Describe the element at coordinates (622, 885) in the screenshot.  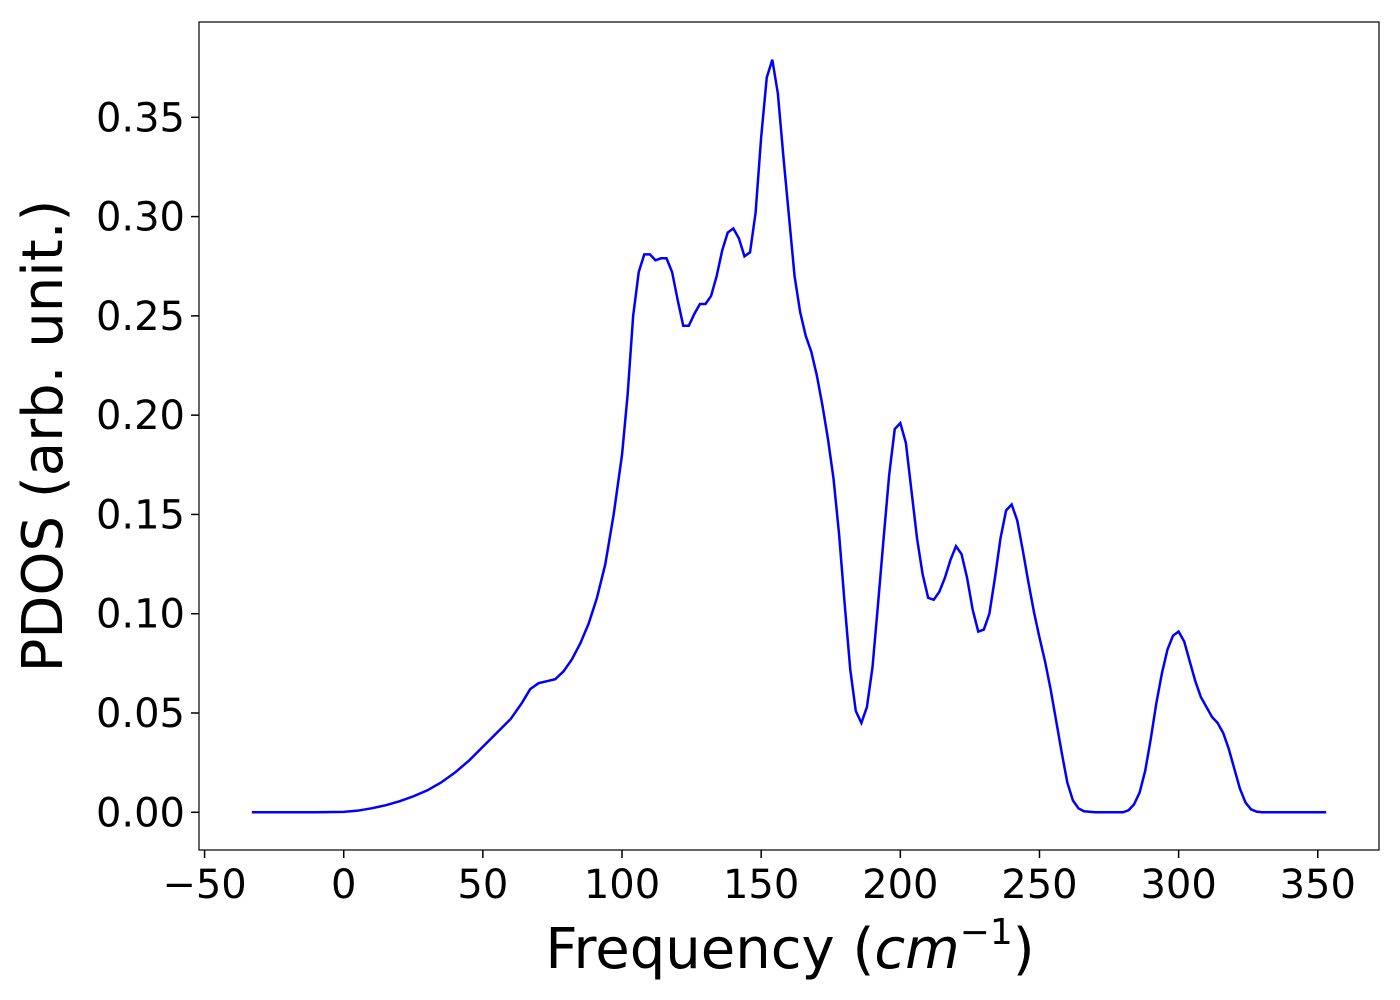
I see `x-tick-label: 100` at that location.